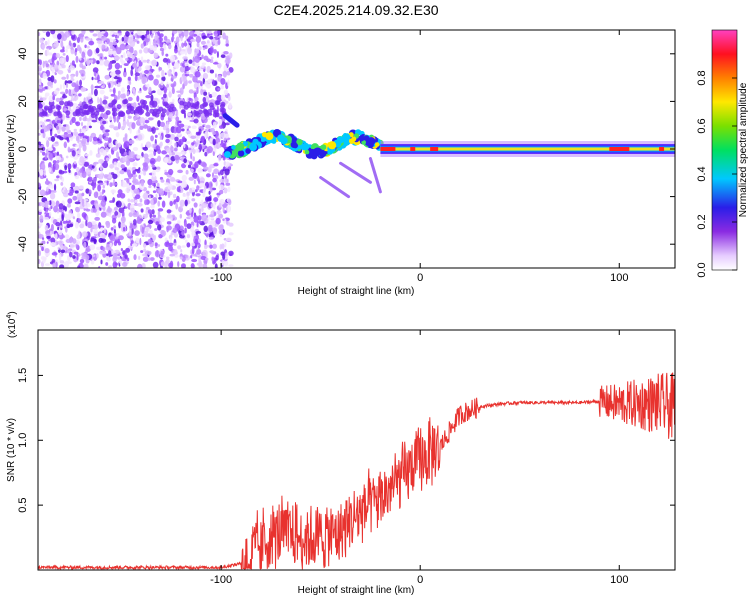 Image resolution: width=750 pixels, height=600 pixels. What do you see at coordinates (420, 580) in the screenshot?
I see `snr-xtick-label: 0` at bounding box center [420, 580].